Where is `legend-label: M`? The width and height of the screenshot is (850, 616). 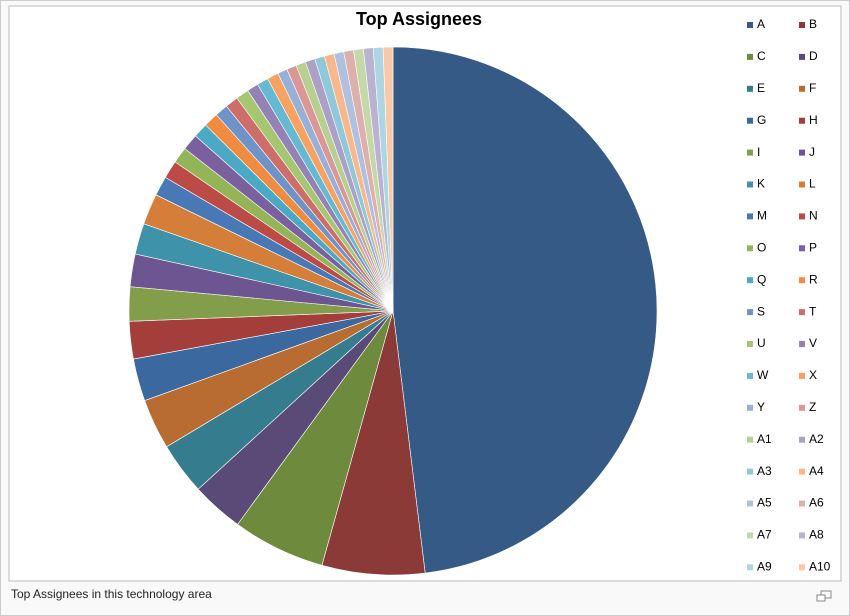 legend-label: M is located at coordinates (762, 216).